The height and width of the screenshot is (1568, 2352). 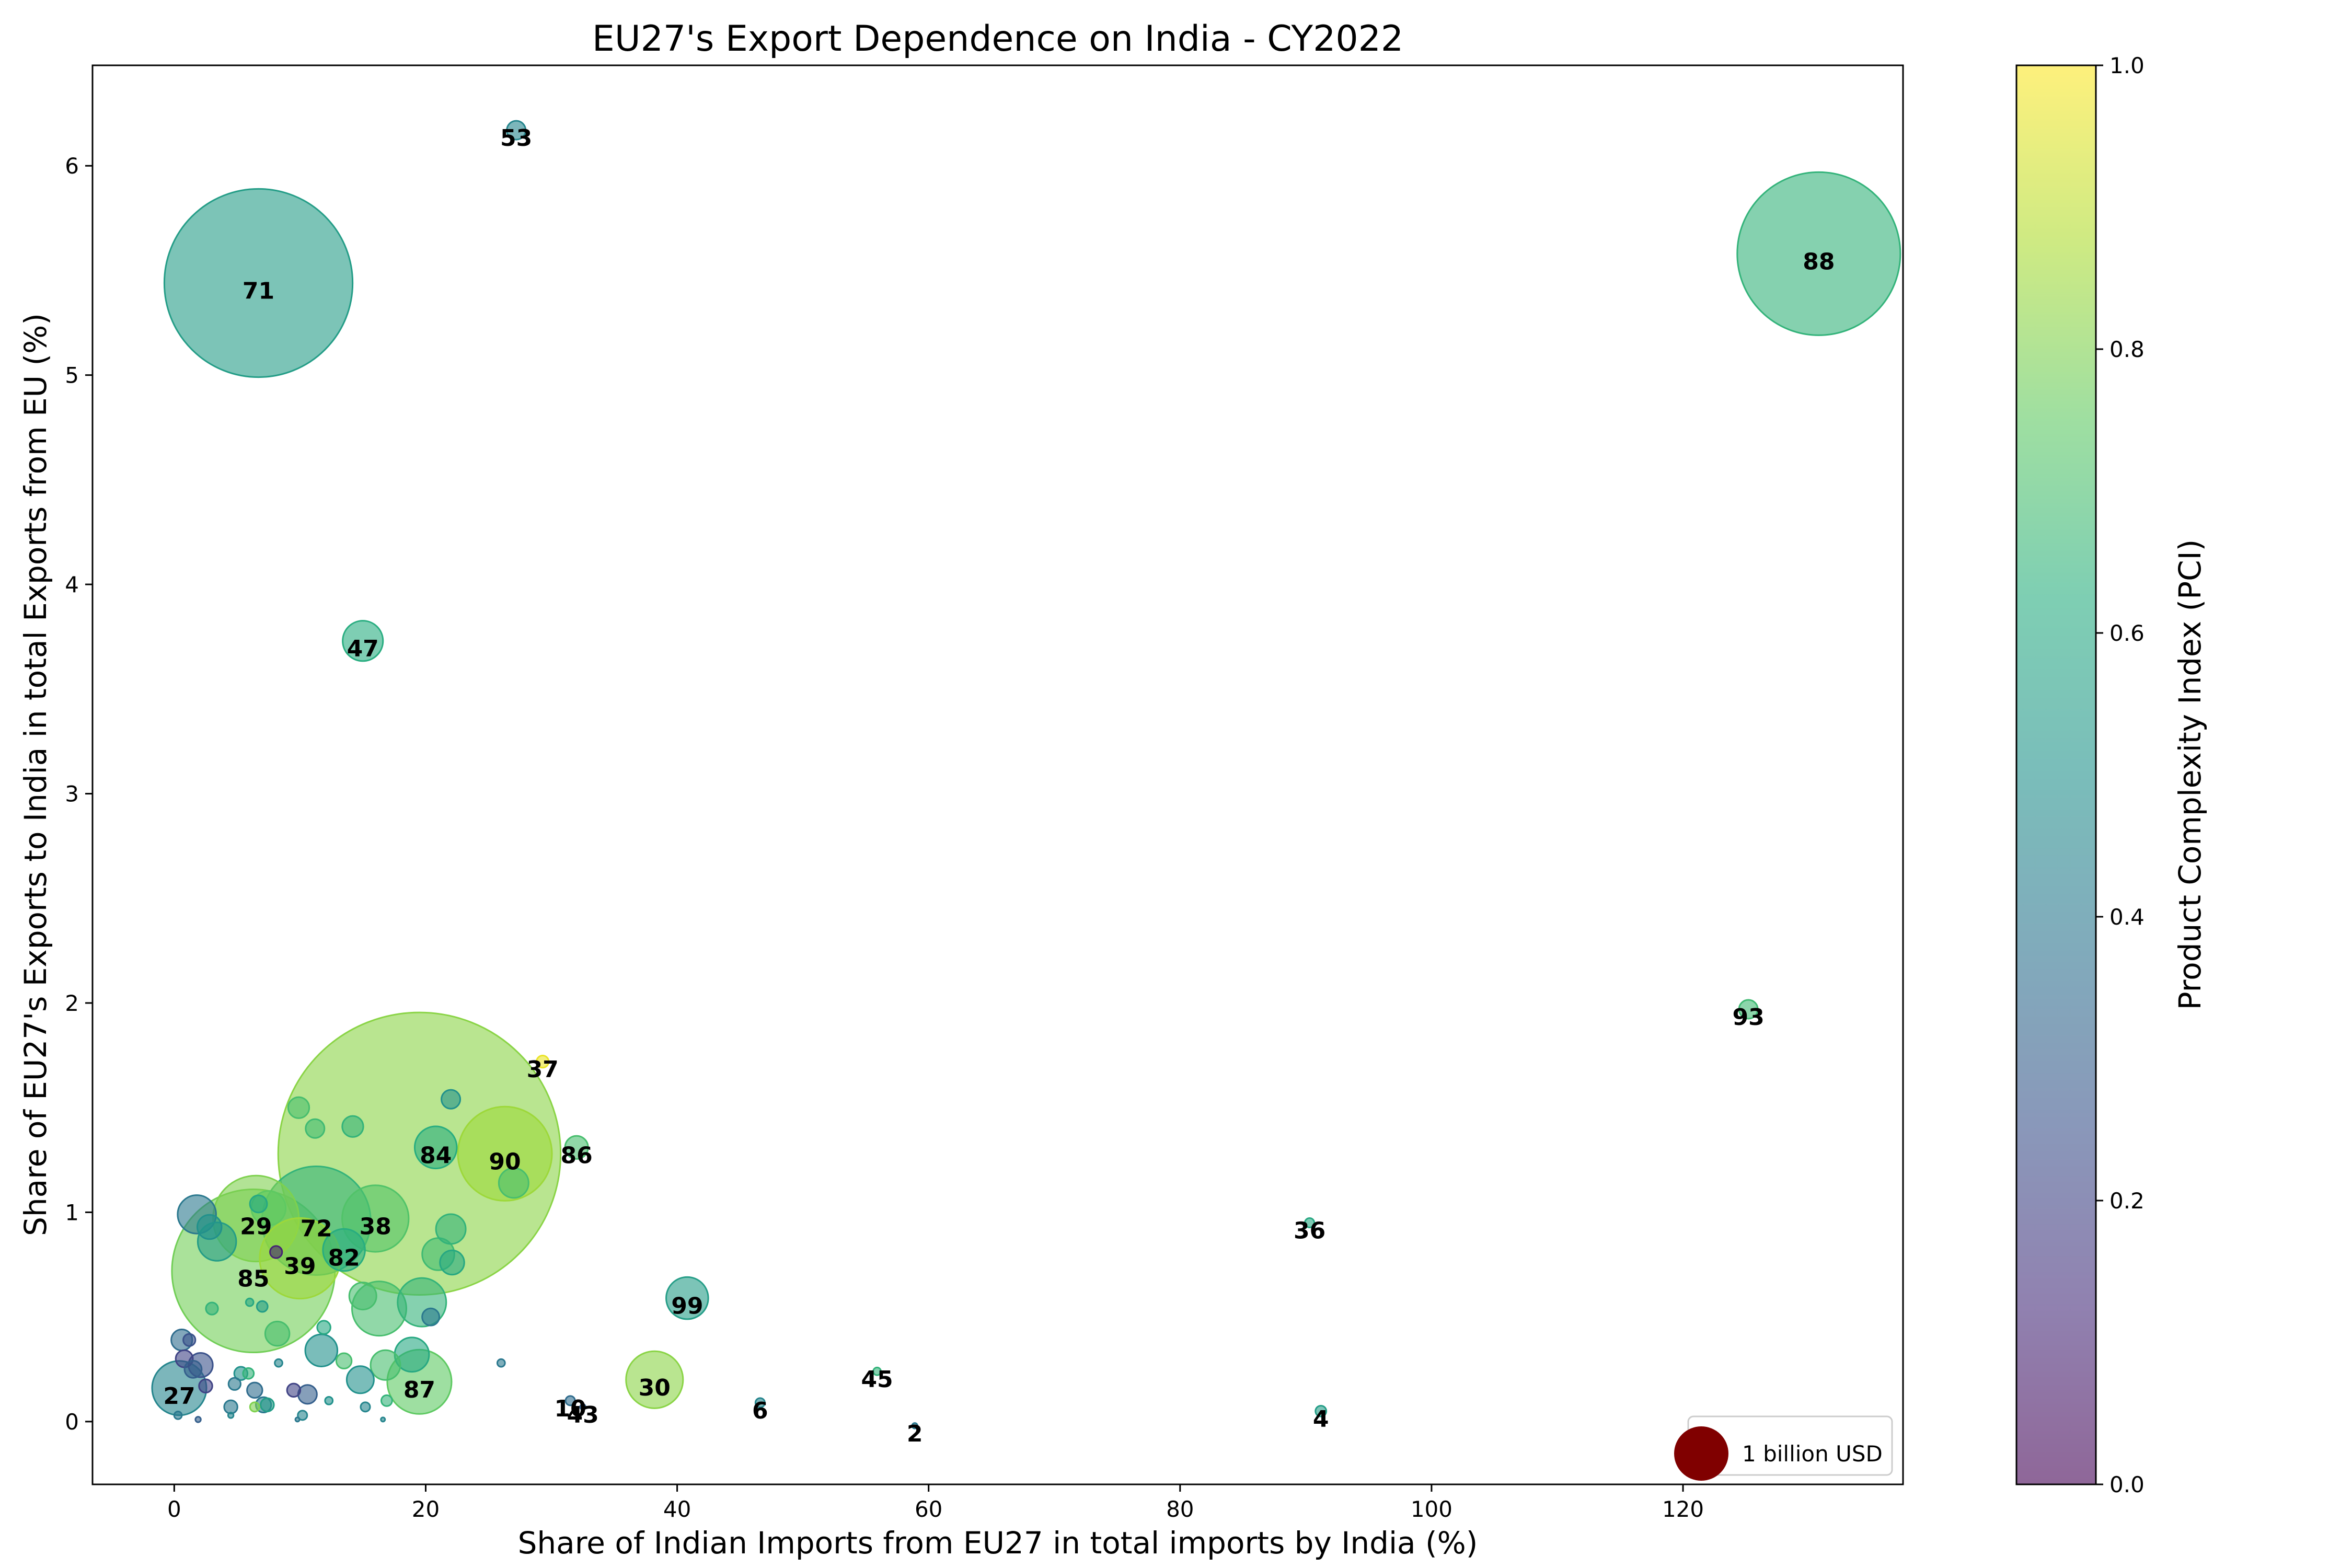 I want to click on bubble-label: 47, so click(x=363, y=649).